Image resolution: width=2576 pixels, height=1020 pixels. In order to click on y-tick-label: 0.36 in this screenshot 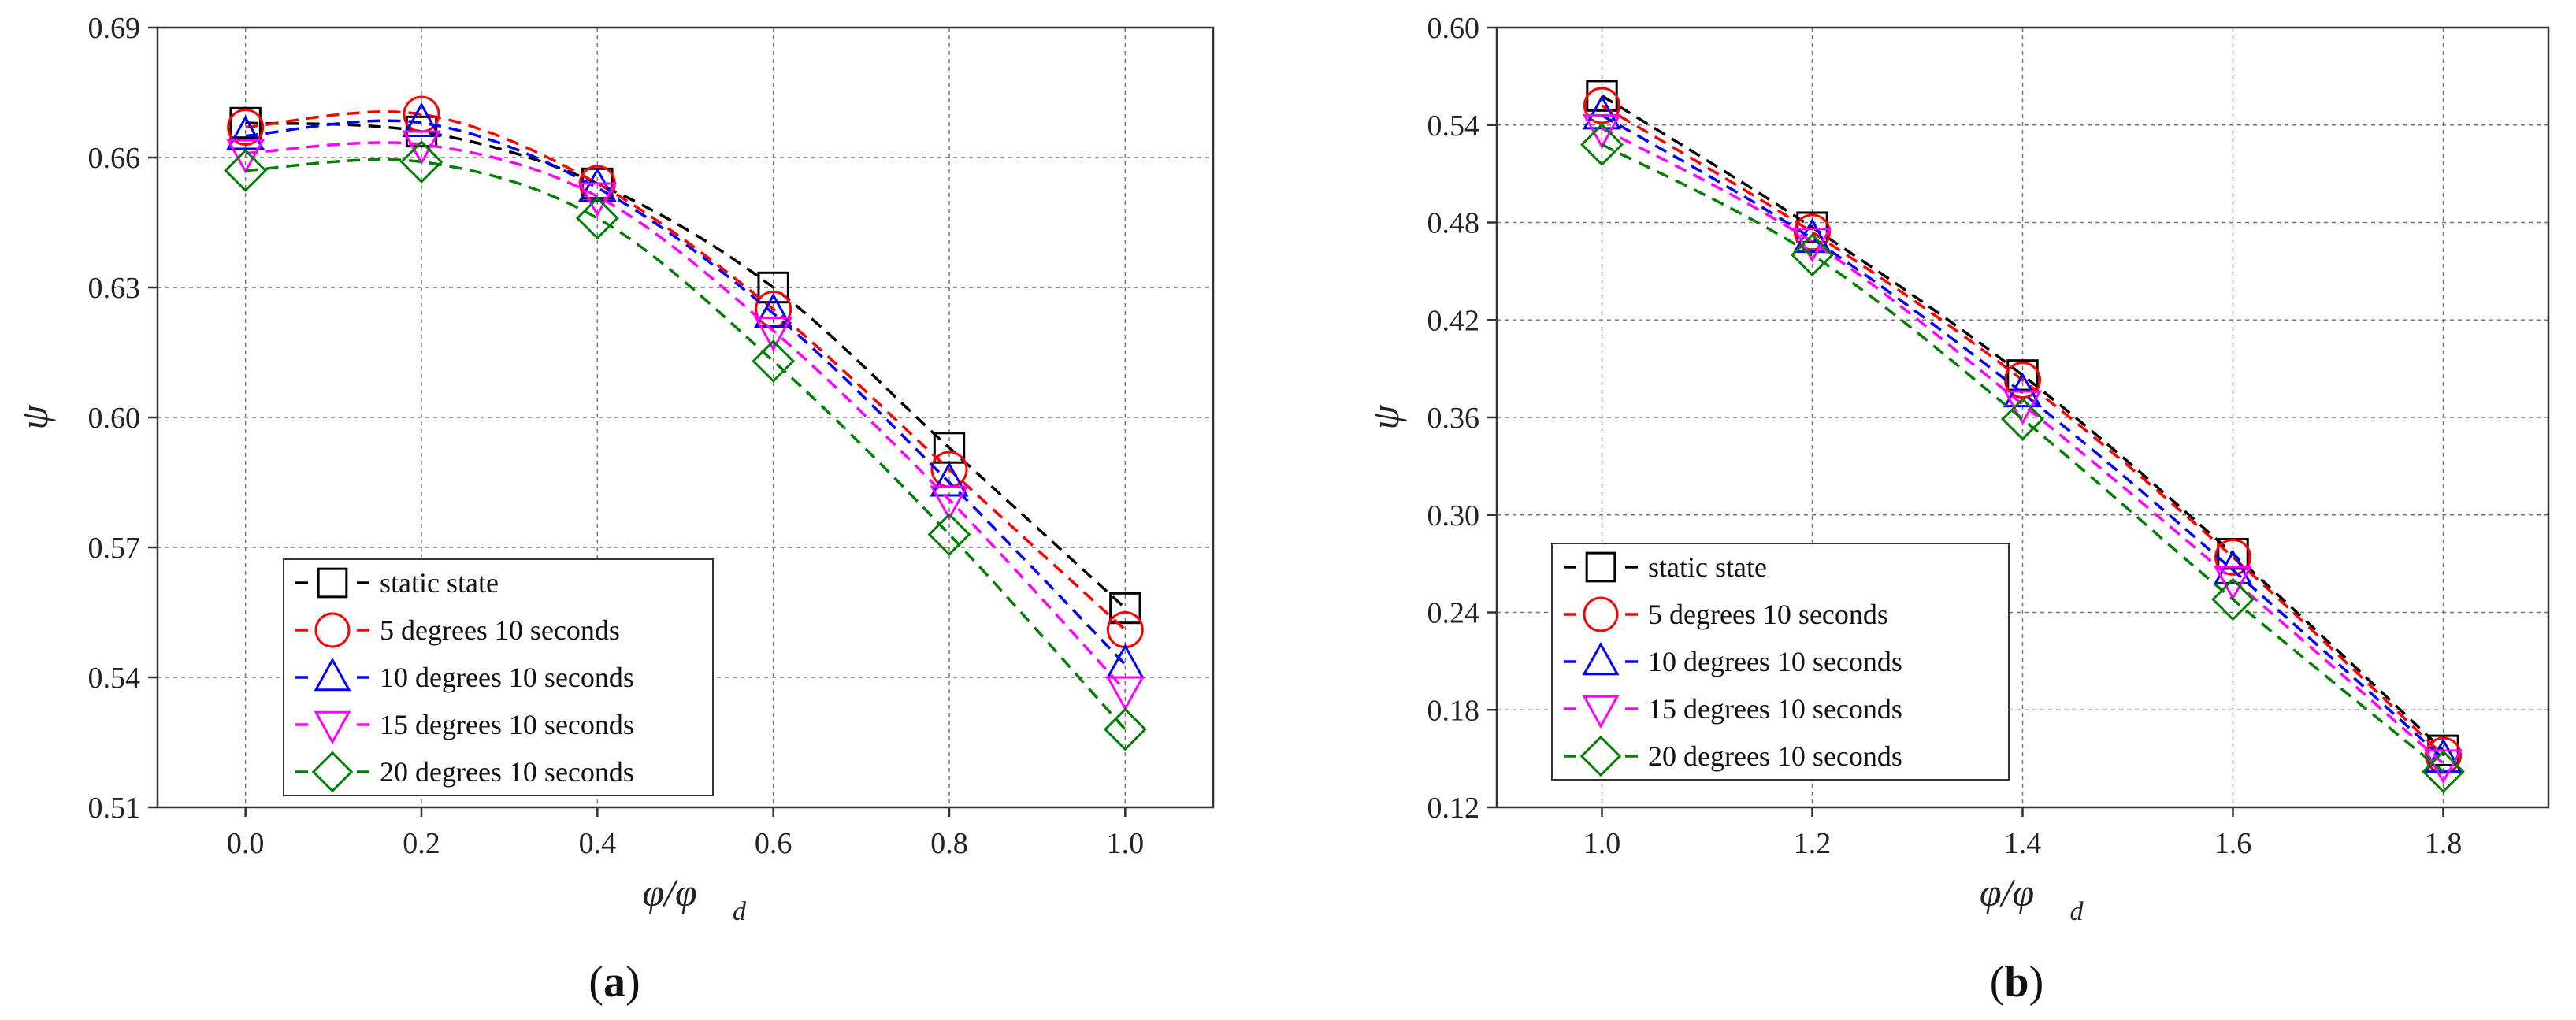, I will do `click(1453, 418)`.